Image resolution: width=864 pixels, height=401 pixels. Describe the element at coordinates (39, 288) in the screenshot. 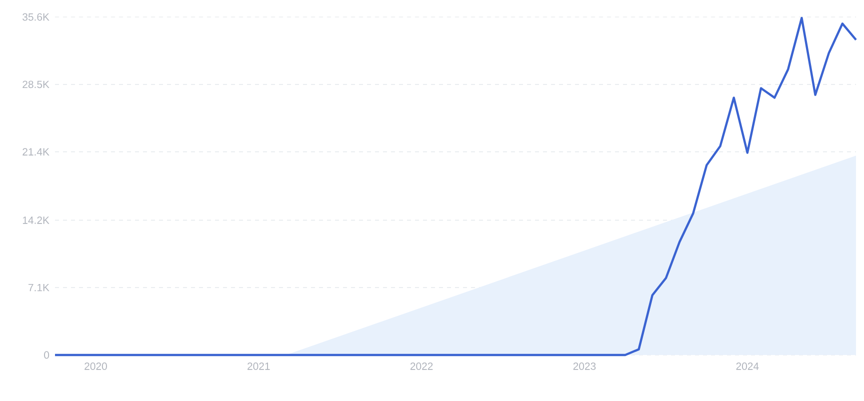

I see `y-tick-label: 7.1K` at that location.